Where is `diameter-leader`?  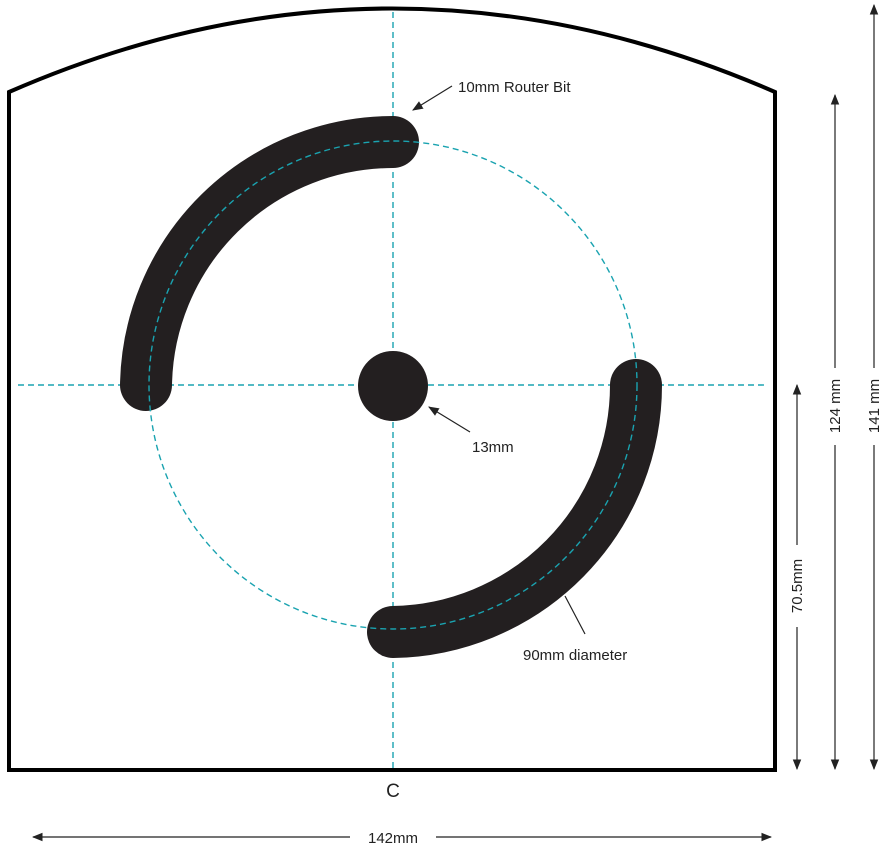 diameter-leader is located at coordinates (575, 615).